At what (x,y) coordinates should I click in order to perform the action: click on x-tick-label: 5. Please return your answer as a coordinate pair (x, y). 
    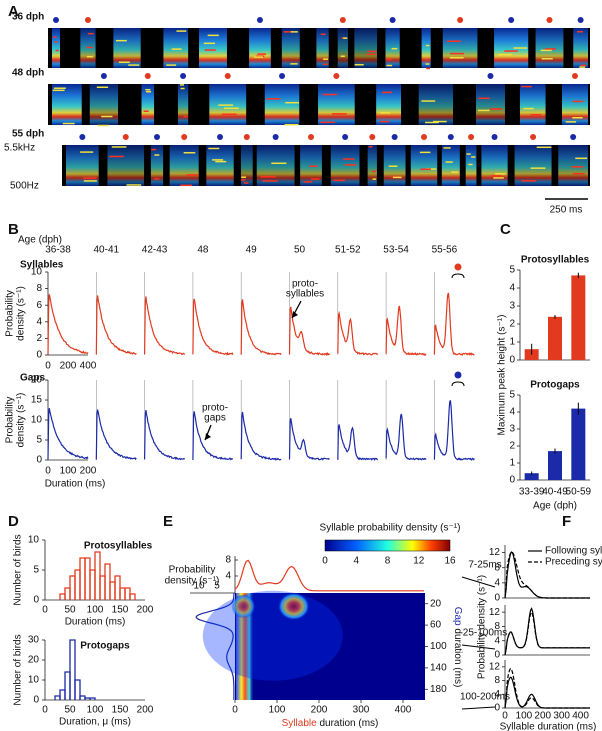
    Looking at the image, I should click on (217, 586).